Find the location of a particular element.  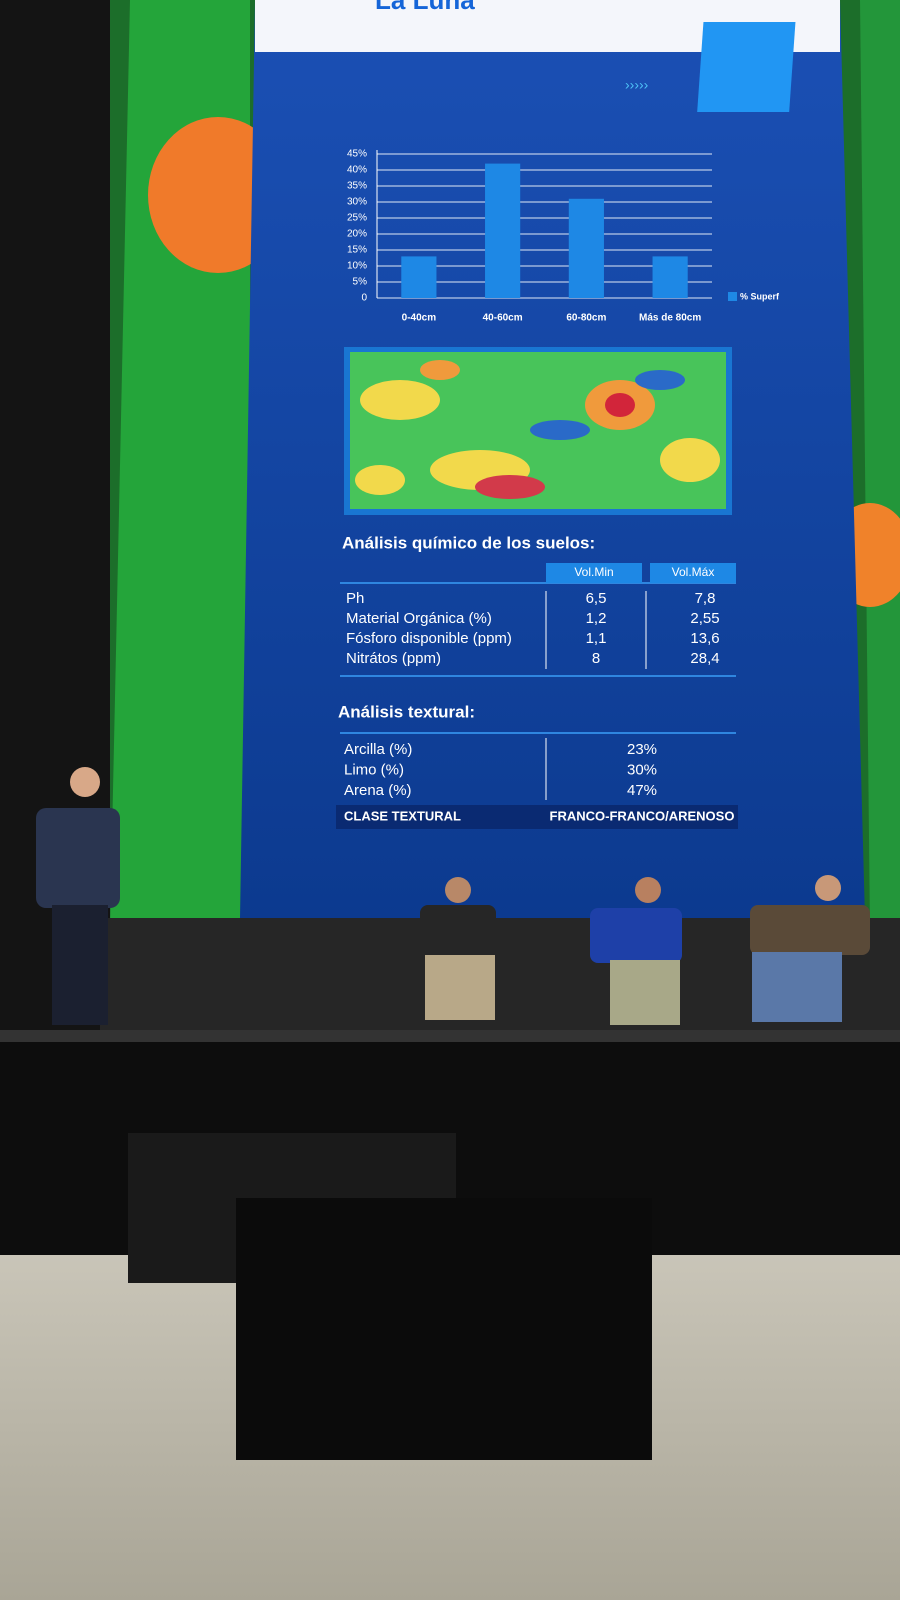

table-value: 7,8 is located at coordinates (705, 598).